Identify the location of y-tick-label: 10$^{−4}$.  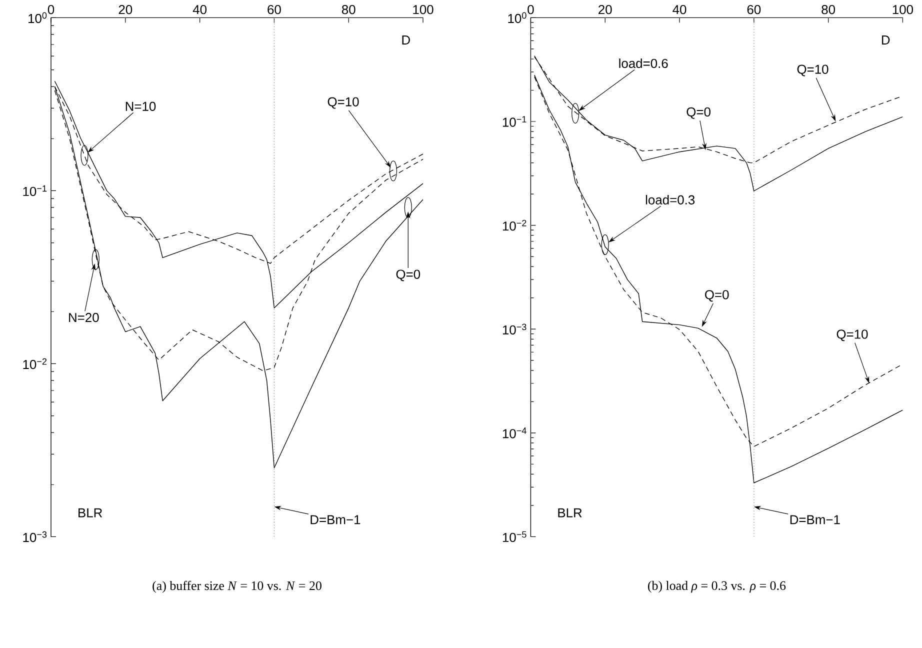
(514, 433).